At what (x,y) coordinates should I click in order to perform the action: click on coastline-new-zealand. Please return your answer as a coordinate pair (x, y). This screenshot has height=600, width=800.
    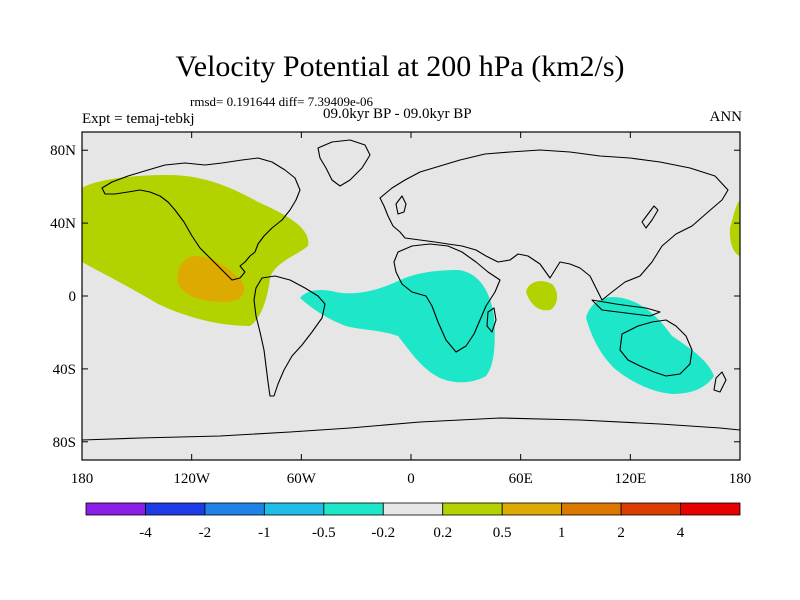
    Looking at the image, I should click on (720, 382).